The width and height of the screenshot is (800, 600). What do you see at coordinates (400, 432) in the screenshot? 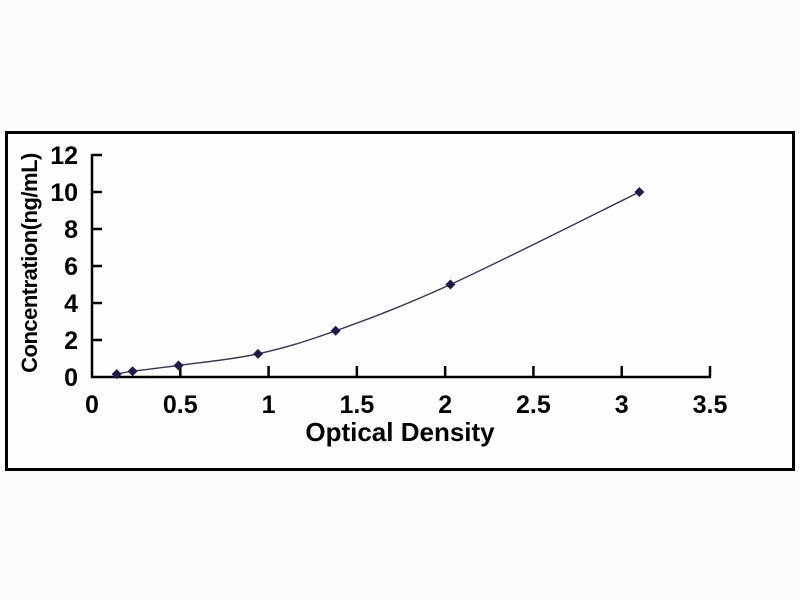
I see `x-axis-title: Optical Density` at bounding box center [400, 432].